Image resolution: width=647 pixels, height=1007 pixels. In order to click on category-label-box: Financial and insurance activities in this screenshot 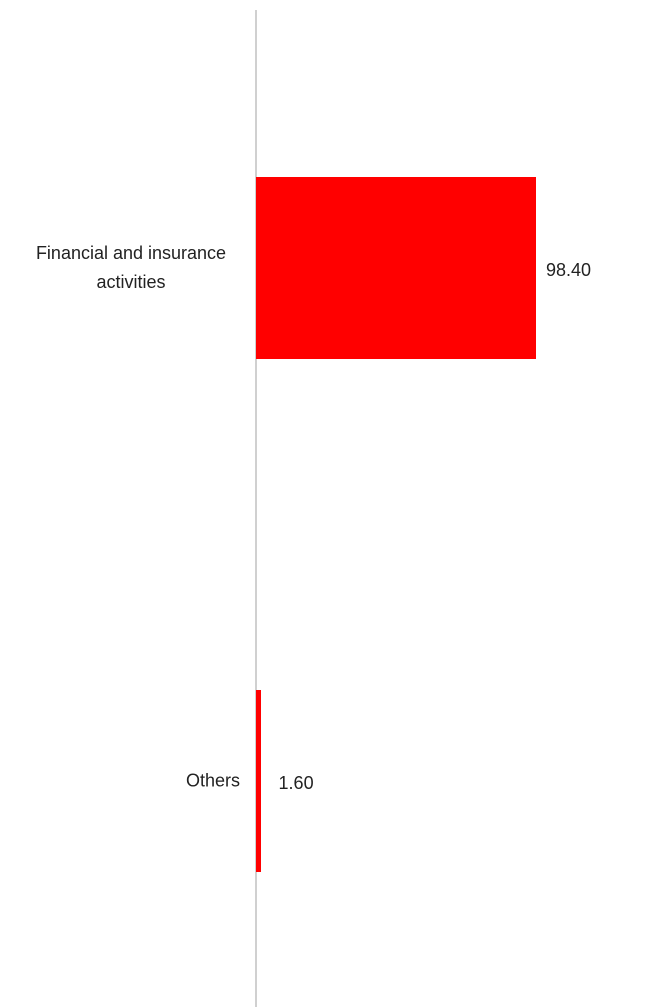, I will do `click(131, 268)`.